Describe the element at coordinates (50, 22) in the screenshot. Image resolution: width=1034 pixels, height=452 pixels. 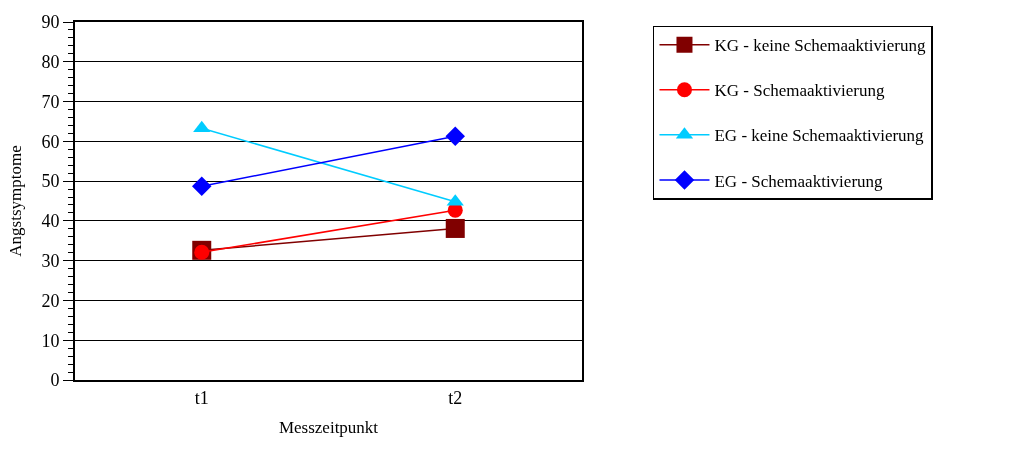
I see `y-tick-label: 90` at that location.